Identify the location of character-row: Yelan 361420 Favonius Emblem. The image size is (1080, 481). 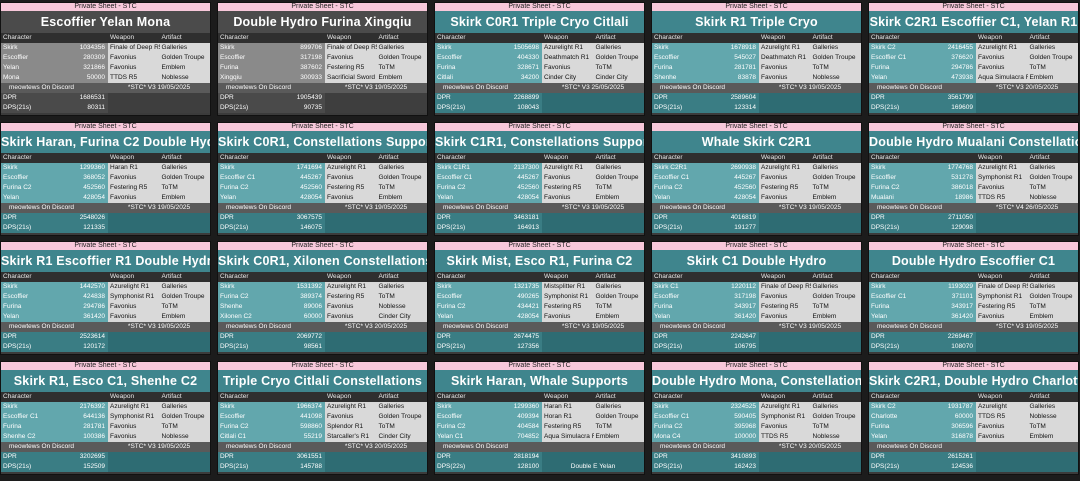
(105, 317).